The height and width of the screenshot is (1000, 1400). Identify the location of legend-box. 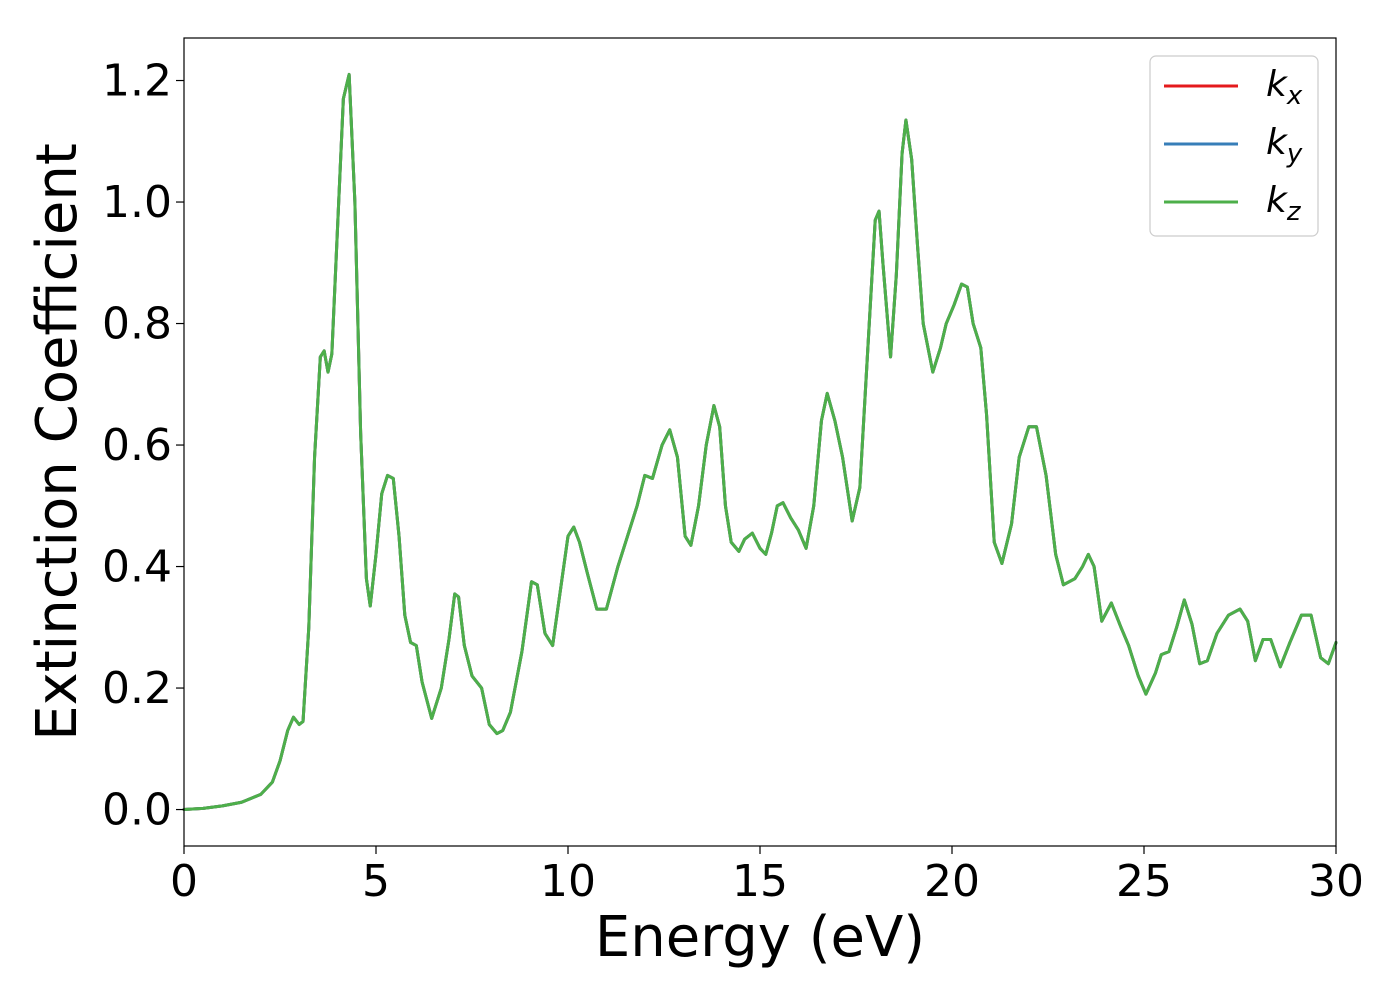
(1234, 146).